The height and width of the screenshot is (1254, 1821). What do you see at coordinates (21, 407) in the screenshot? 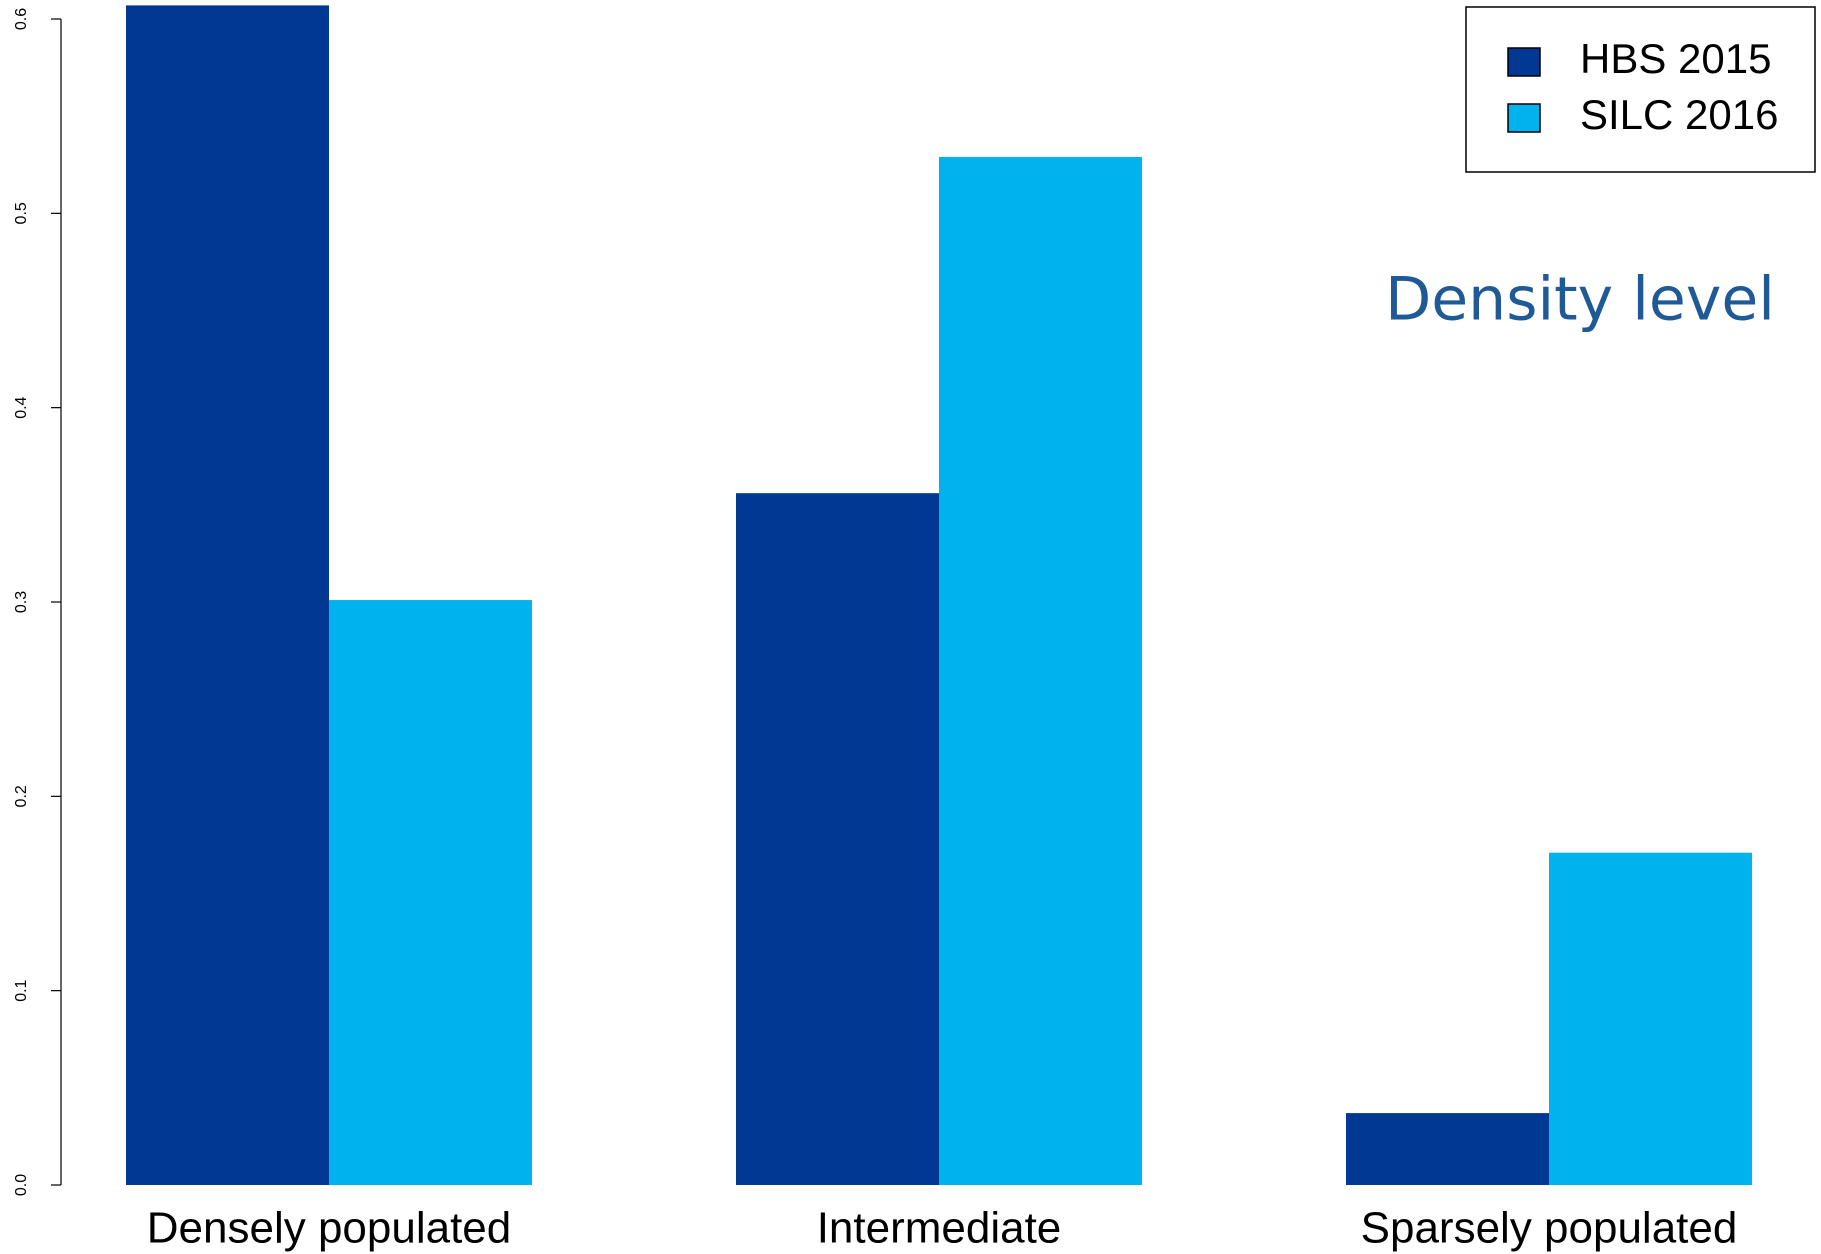
I see `y-tick-label: 0.4` at bounding box center [21, 407].